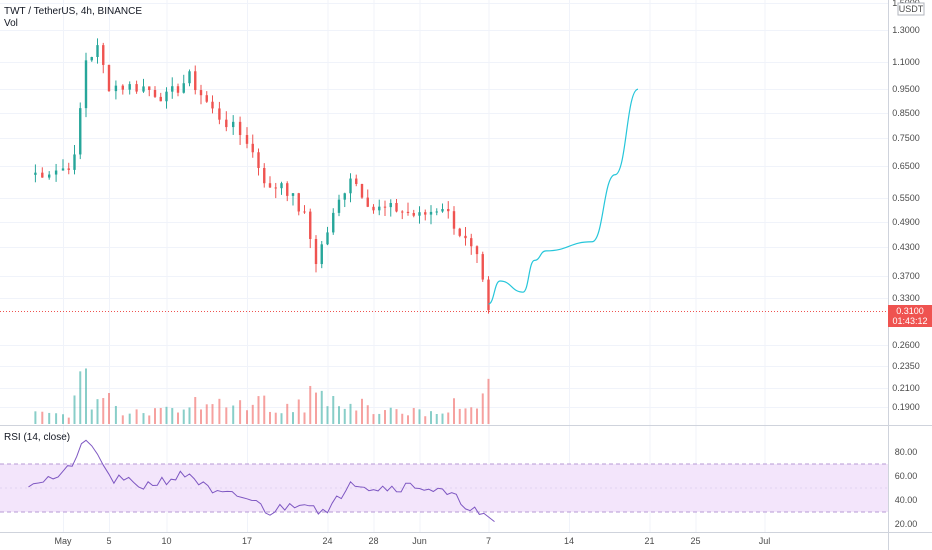  I want to click on scale-badge-label: USDT, so click(911, 9).